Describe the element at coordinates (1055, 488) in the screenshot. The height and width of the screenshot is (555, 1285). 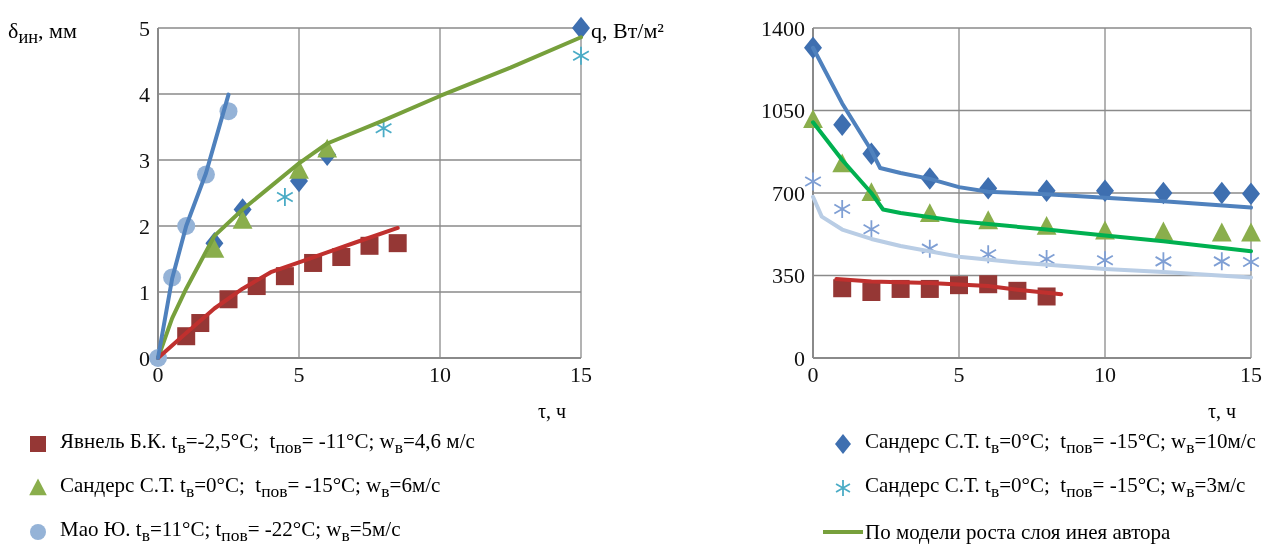
I see `legend-label: Сандерс С.Т. t$_{в}$=0°C; t$_{пов}$= -15°C; w$_{в}$=3м/с` at that location.